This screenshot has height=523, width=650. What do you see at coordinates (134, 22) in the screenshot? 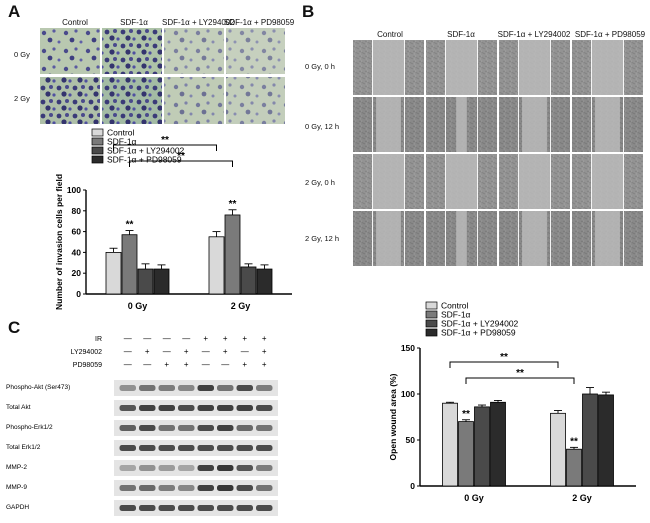
I see `panel-a-col-header: SDF-1α` at bounding box center [134, 22].